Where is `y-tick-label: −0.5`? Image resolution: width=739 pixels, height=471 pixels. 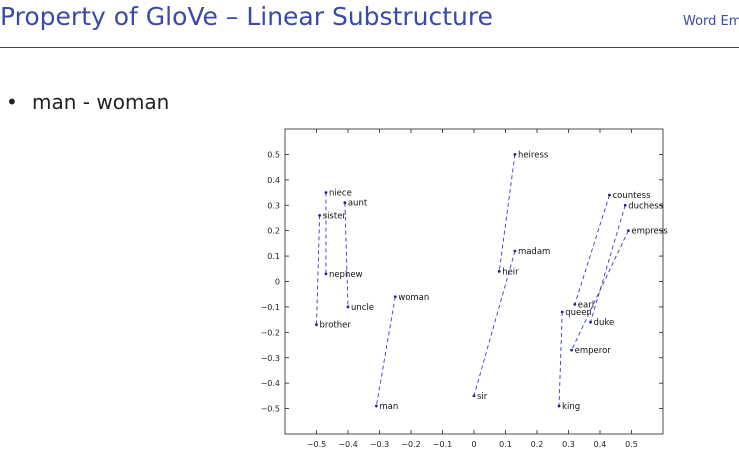 y-tick-label: −0.5 is located at coordinates (270, 409).